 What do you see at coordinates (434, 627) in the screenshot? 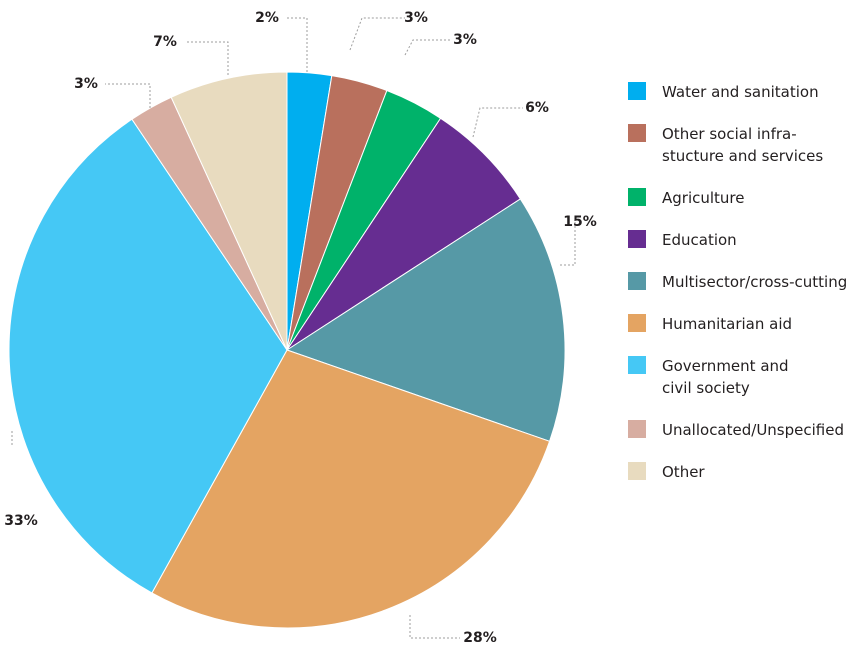
I see `leader-line-humanitarian-aid` at bounding box center [434, 627].